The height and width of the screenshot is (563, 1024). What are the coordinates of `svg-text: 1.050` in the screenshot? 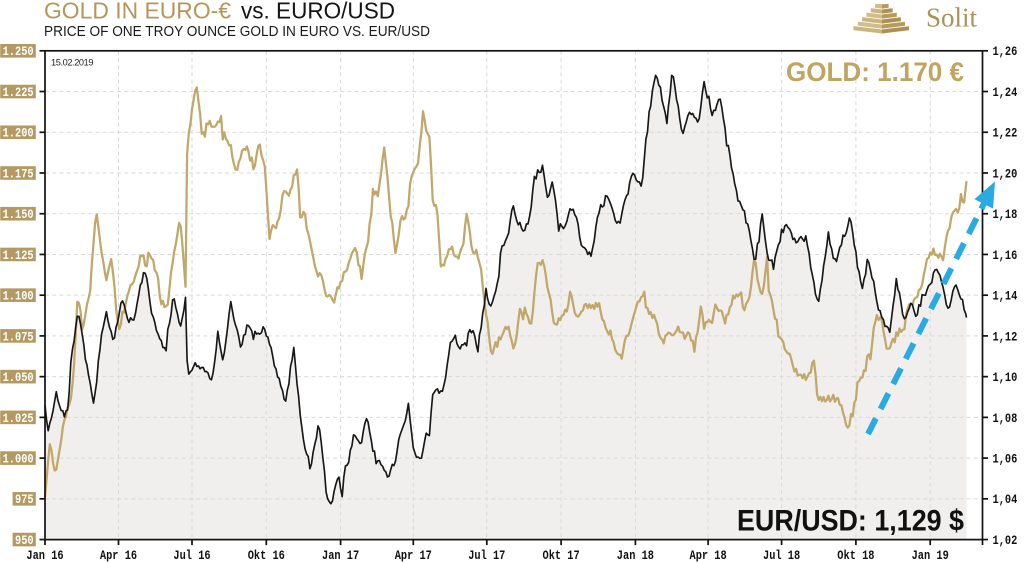 It's located at (18, 377).